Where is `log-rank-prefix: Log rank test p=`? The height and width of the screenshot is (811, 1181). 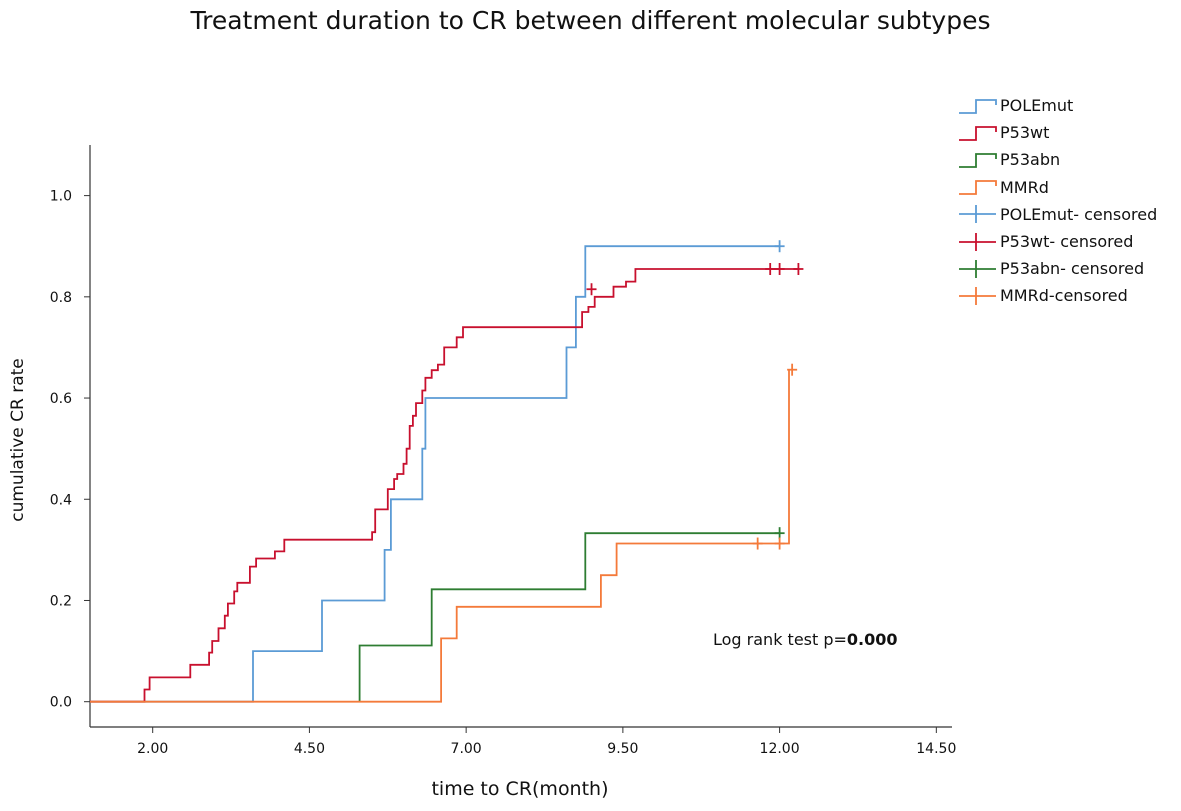 log-rank-prefix: Log rank test p= is located at coordinates (780, 639).